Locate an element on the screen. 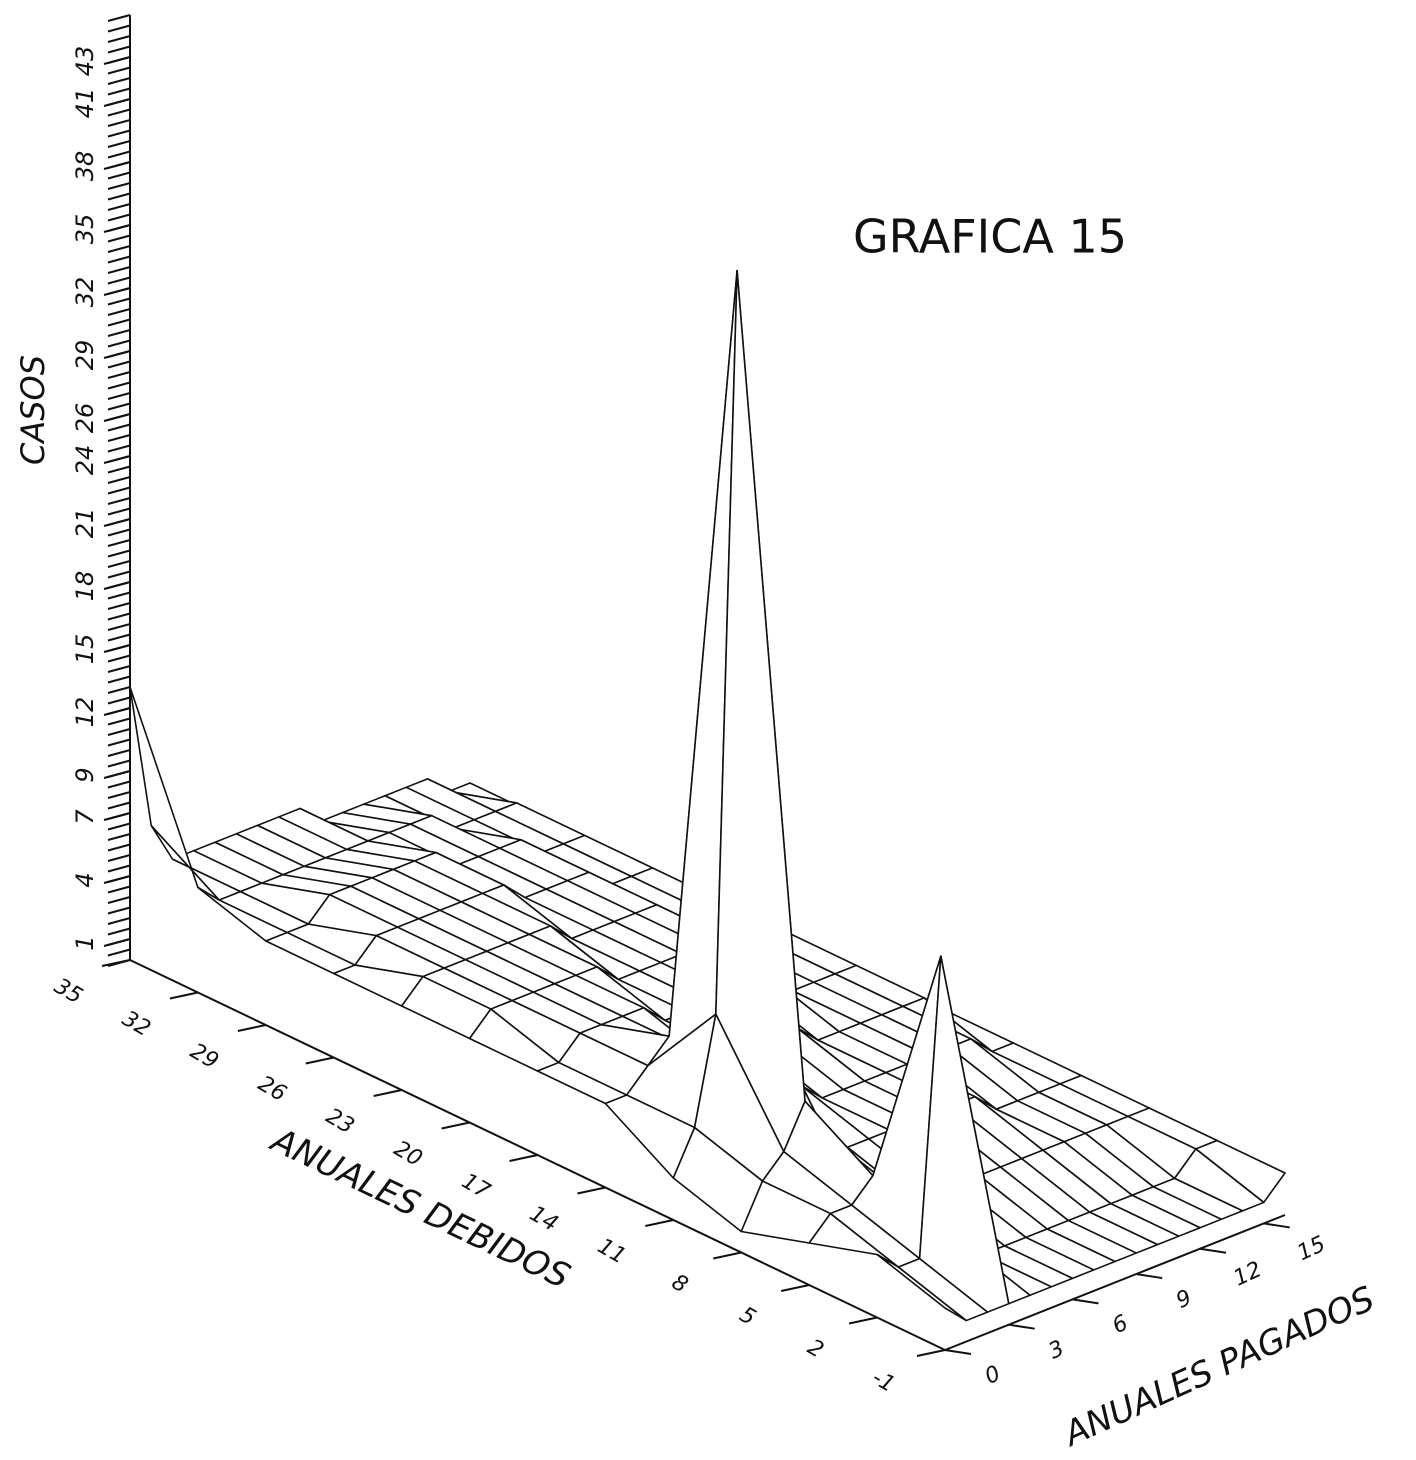 This screenshot has height=1460, width=1416. y-axis is located at coordinates (1115, 1282).